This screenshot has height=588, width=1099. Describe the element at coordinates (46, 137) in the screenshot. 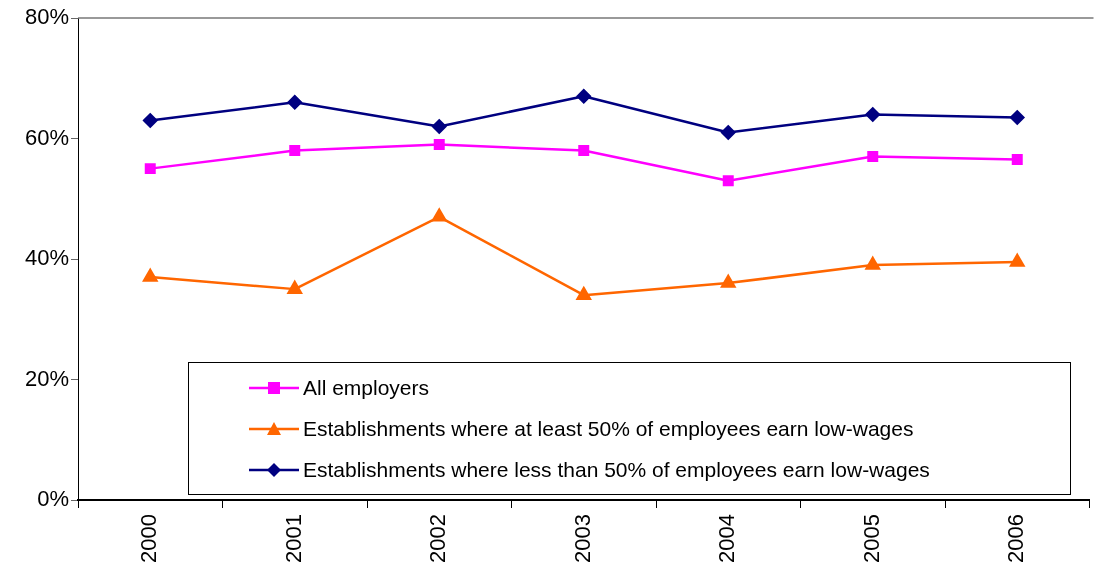

I see `y-tick-label: 60%` at that location.